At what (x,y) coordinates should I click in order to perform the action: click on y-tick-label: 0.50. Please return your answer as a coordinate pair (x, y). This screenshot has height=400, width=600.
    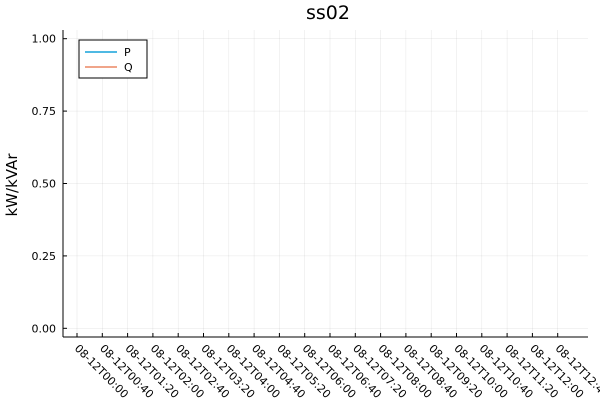
    Looking at the image, I should click on (44, 184).